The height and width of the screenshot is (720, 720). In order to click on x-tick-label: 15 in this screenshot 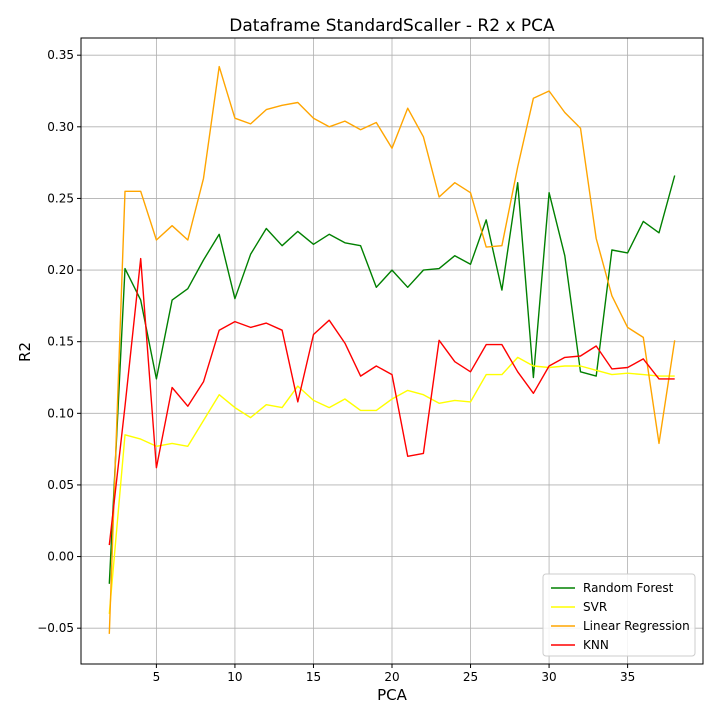, I will do `click(313, 677)`.